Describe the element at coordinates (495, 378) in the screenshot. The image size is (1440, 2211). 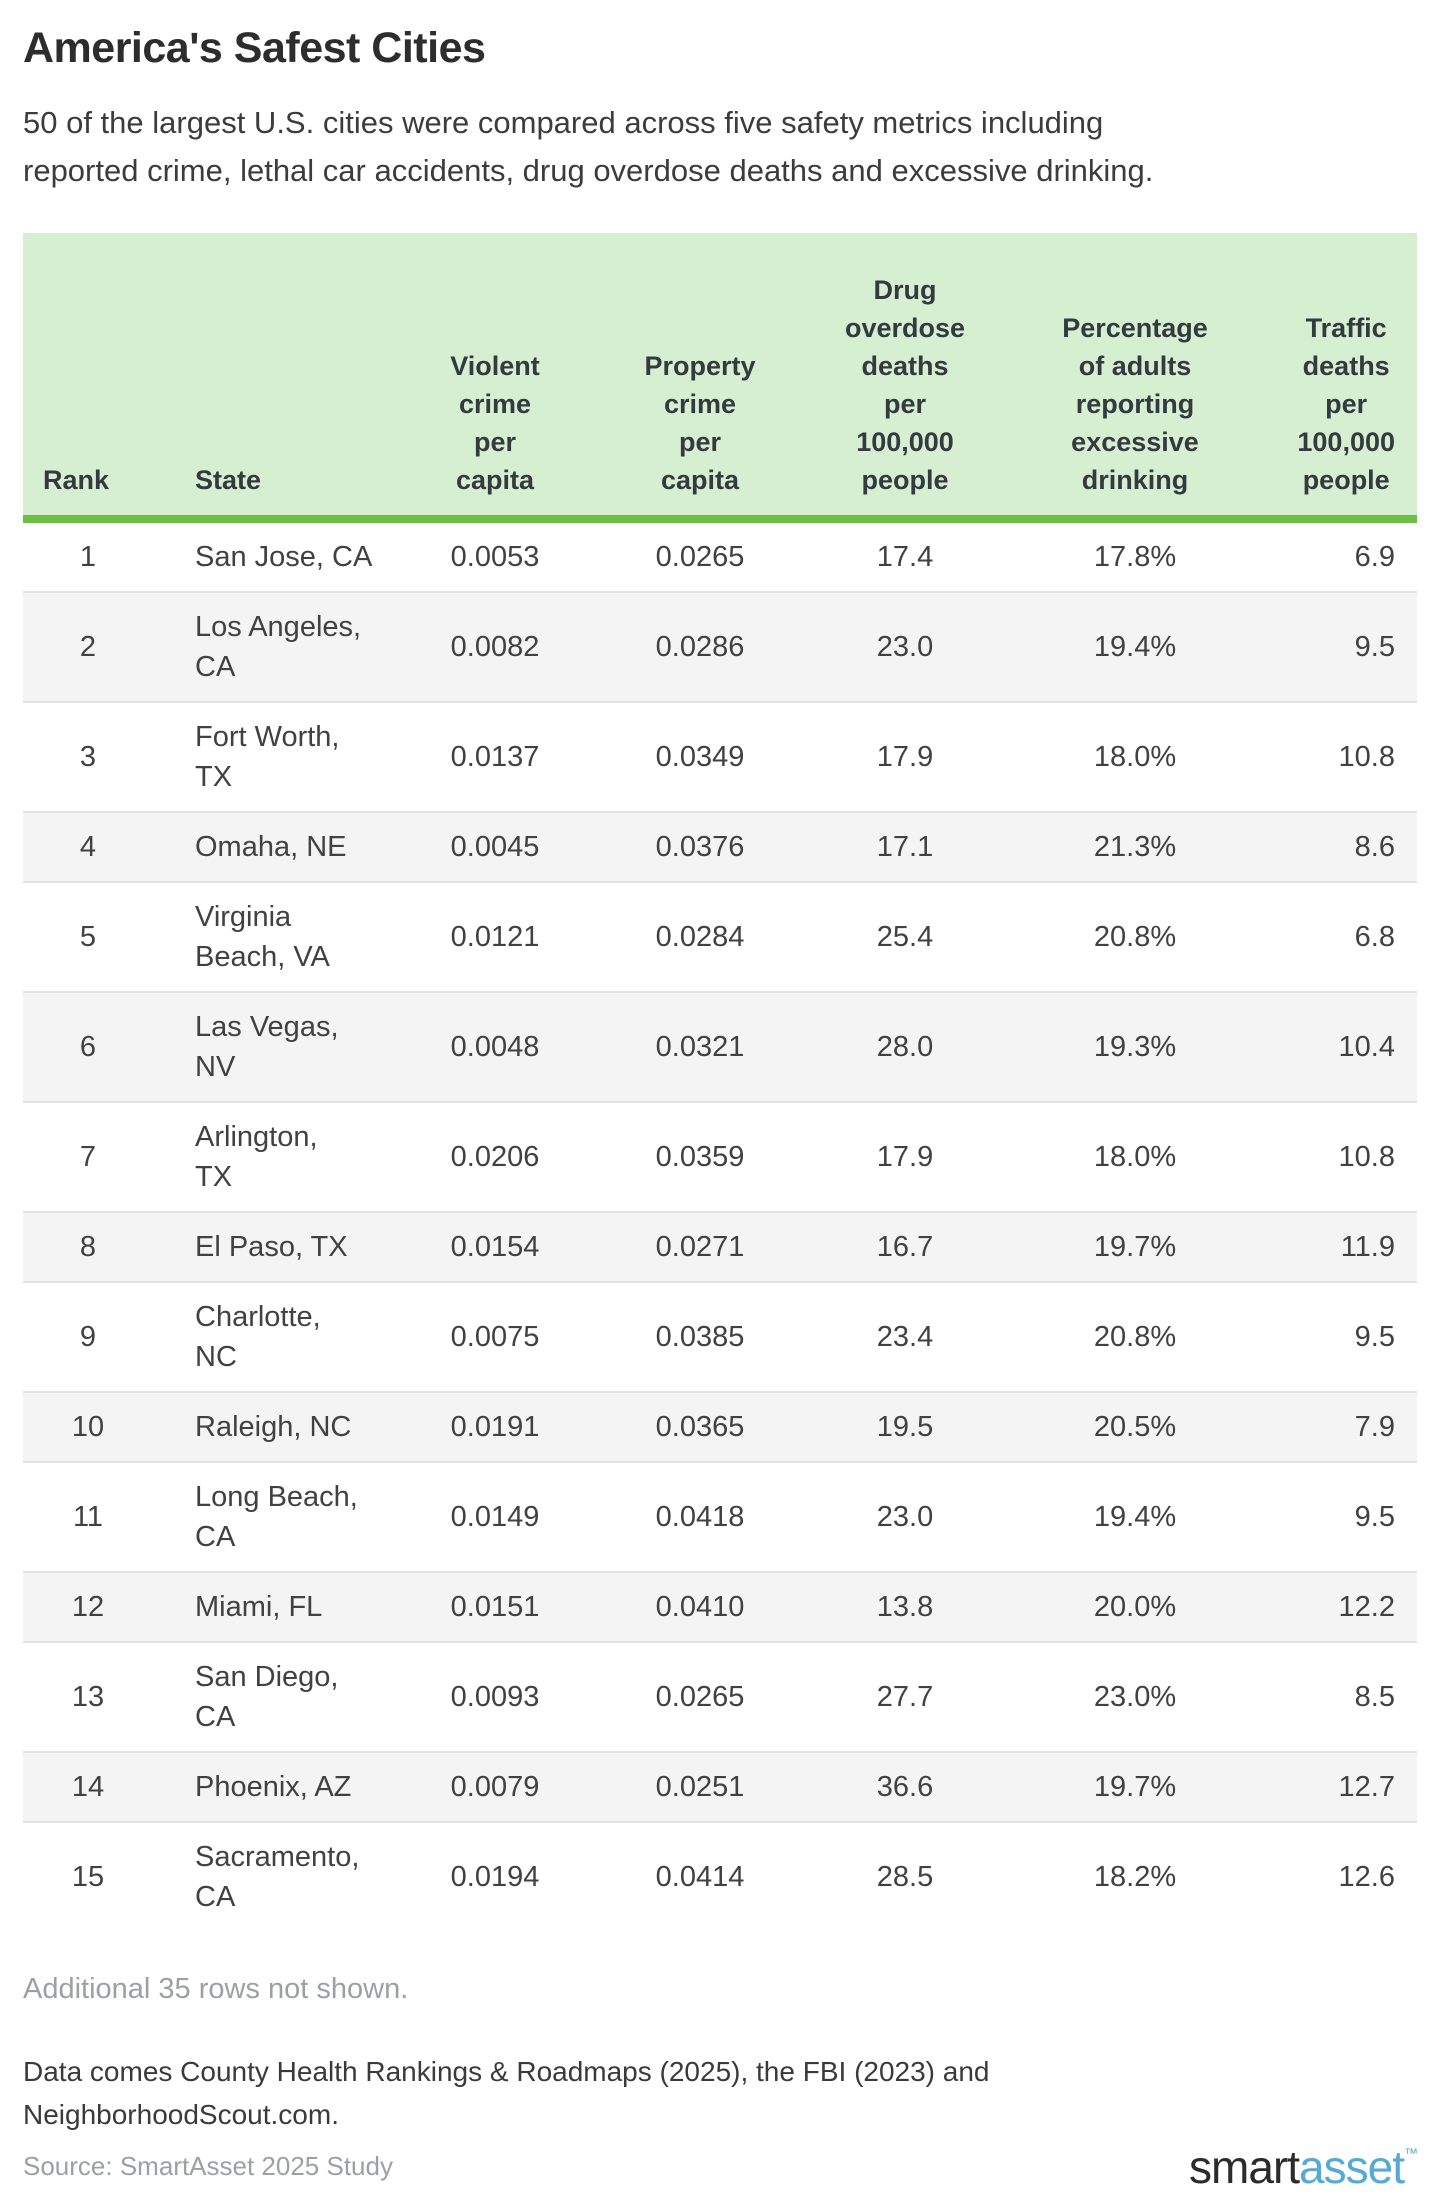
I see `column-header-violent-crime: Violent crime per capita` at that location.